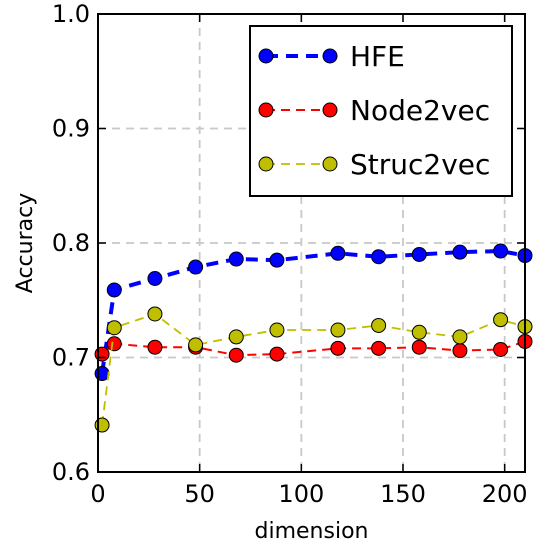 This screenshot has width=545, height=550. I want to click on legend-label: HFE, so click(377, 56).